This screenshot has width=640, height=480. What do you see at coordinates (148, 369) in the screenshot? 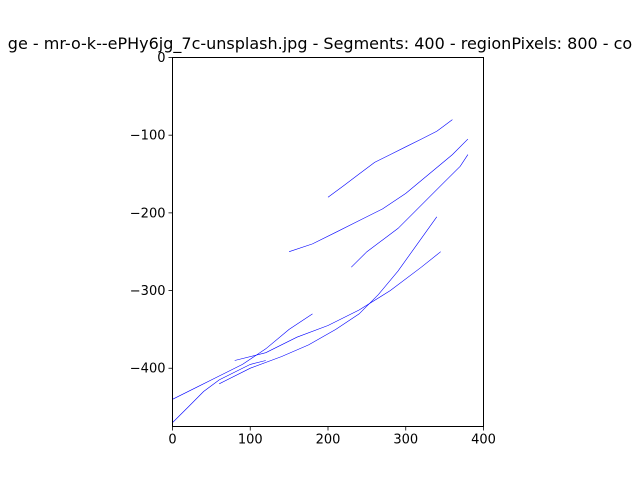
I see `y-tick-label--400: −400` at bounding box center [148, 369].